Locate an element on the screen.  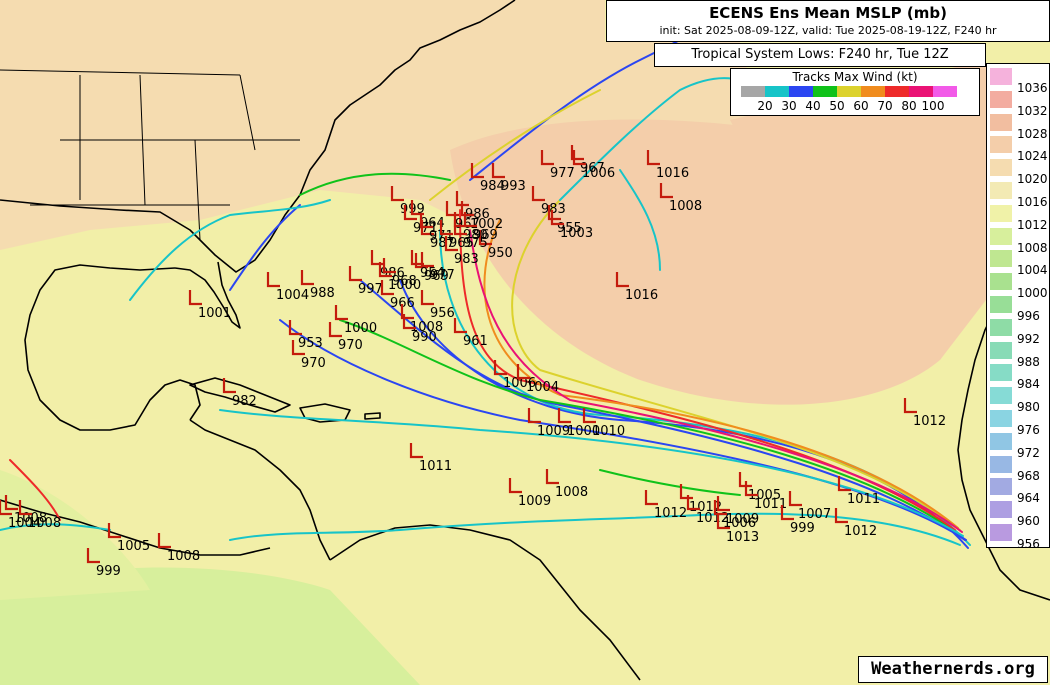
mslp-label: 1008 is located at coordinates (1032, 247).